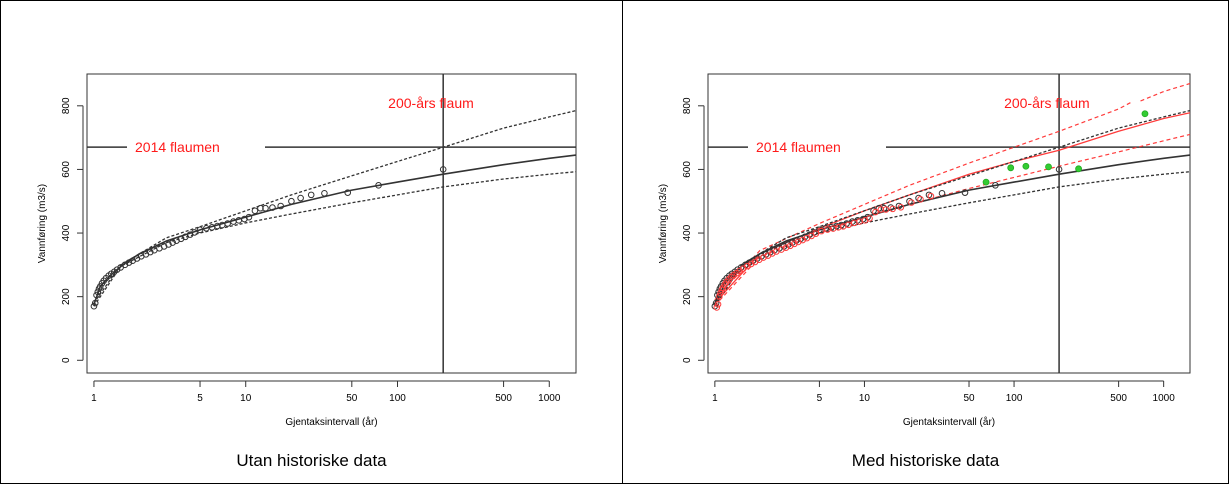  I want to click on x-tick-label: 500, so click(1118, 398).